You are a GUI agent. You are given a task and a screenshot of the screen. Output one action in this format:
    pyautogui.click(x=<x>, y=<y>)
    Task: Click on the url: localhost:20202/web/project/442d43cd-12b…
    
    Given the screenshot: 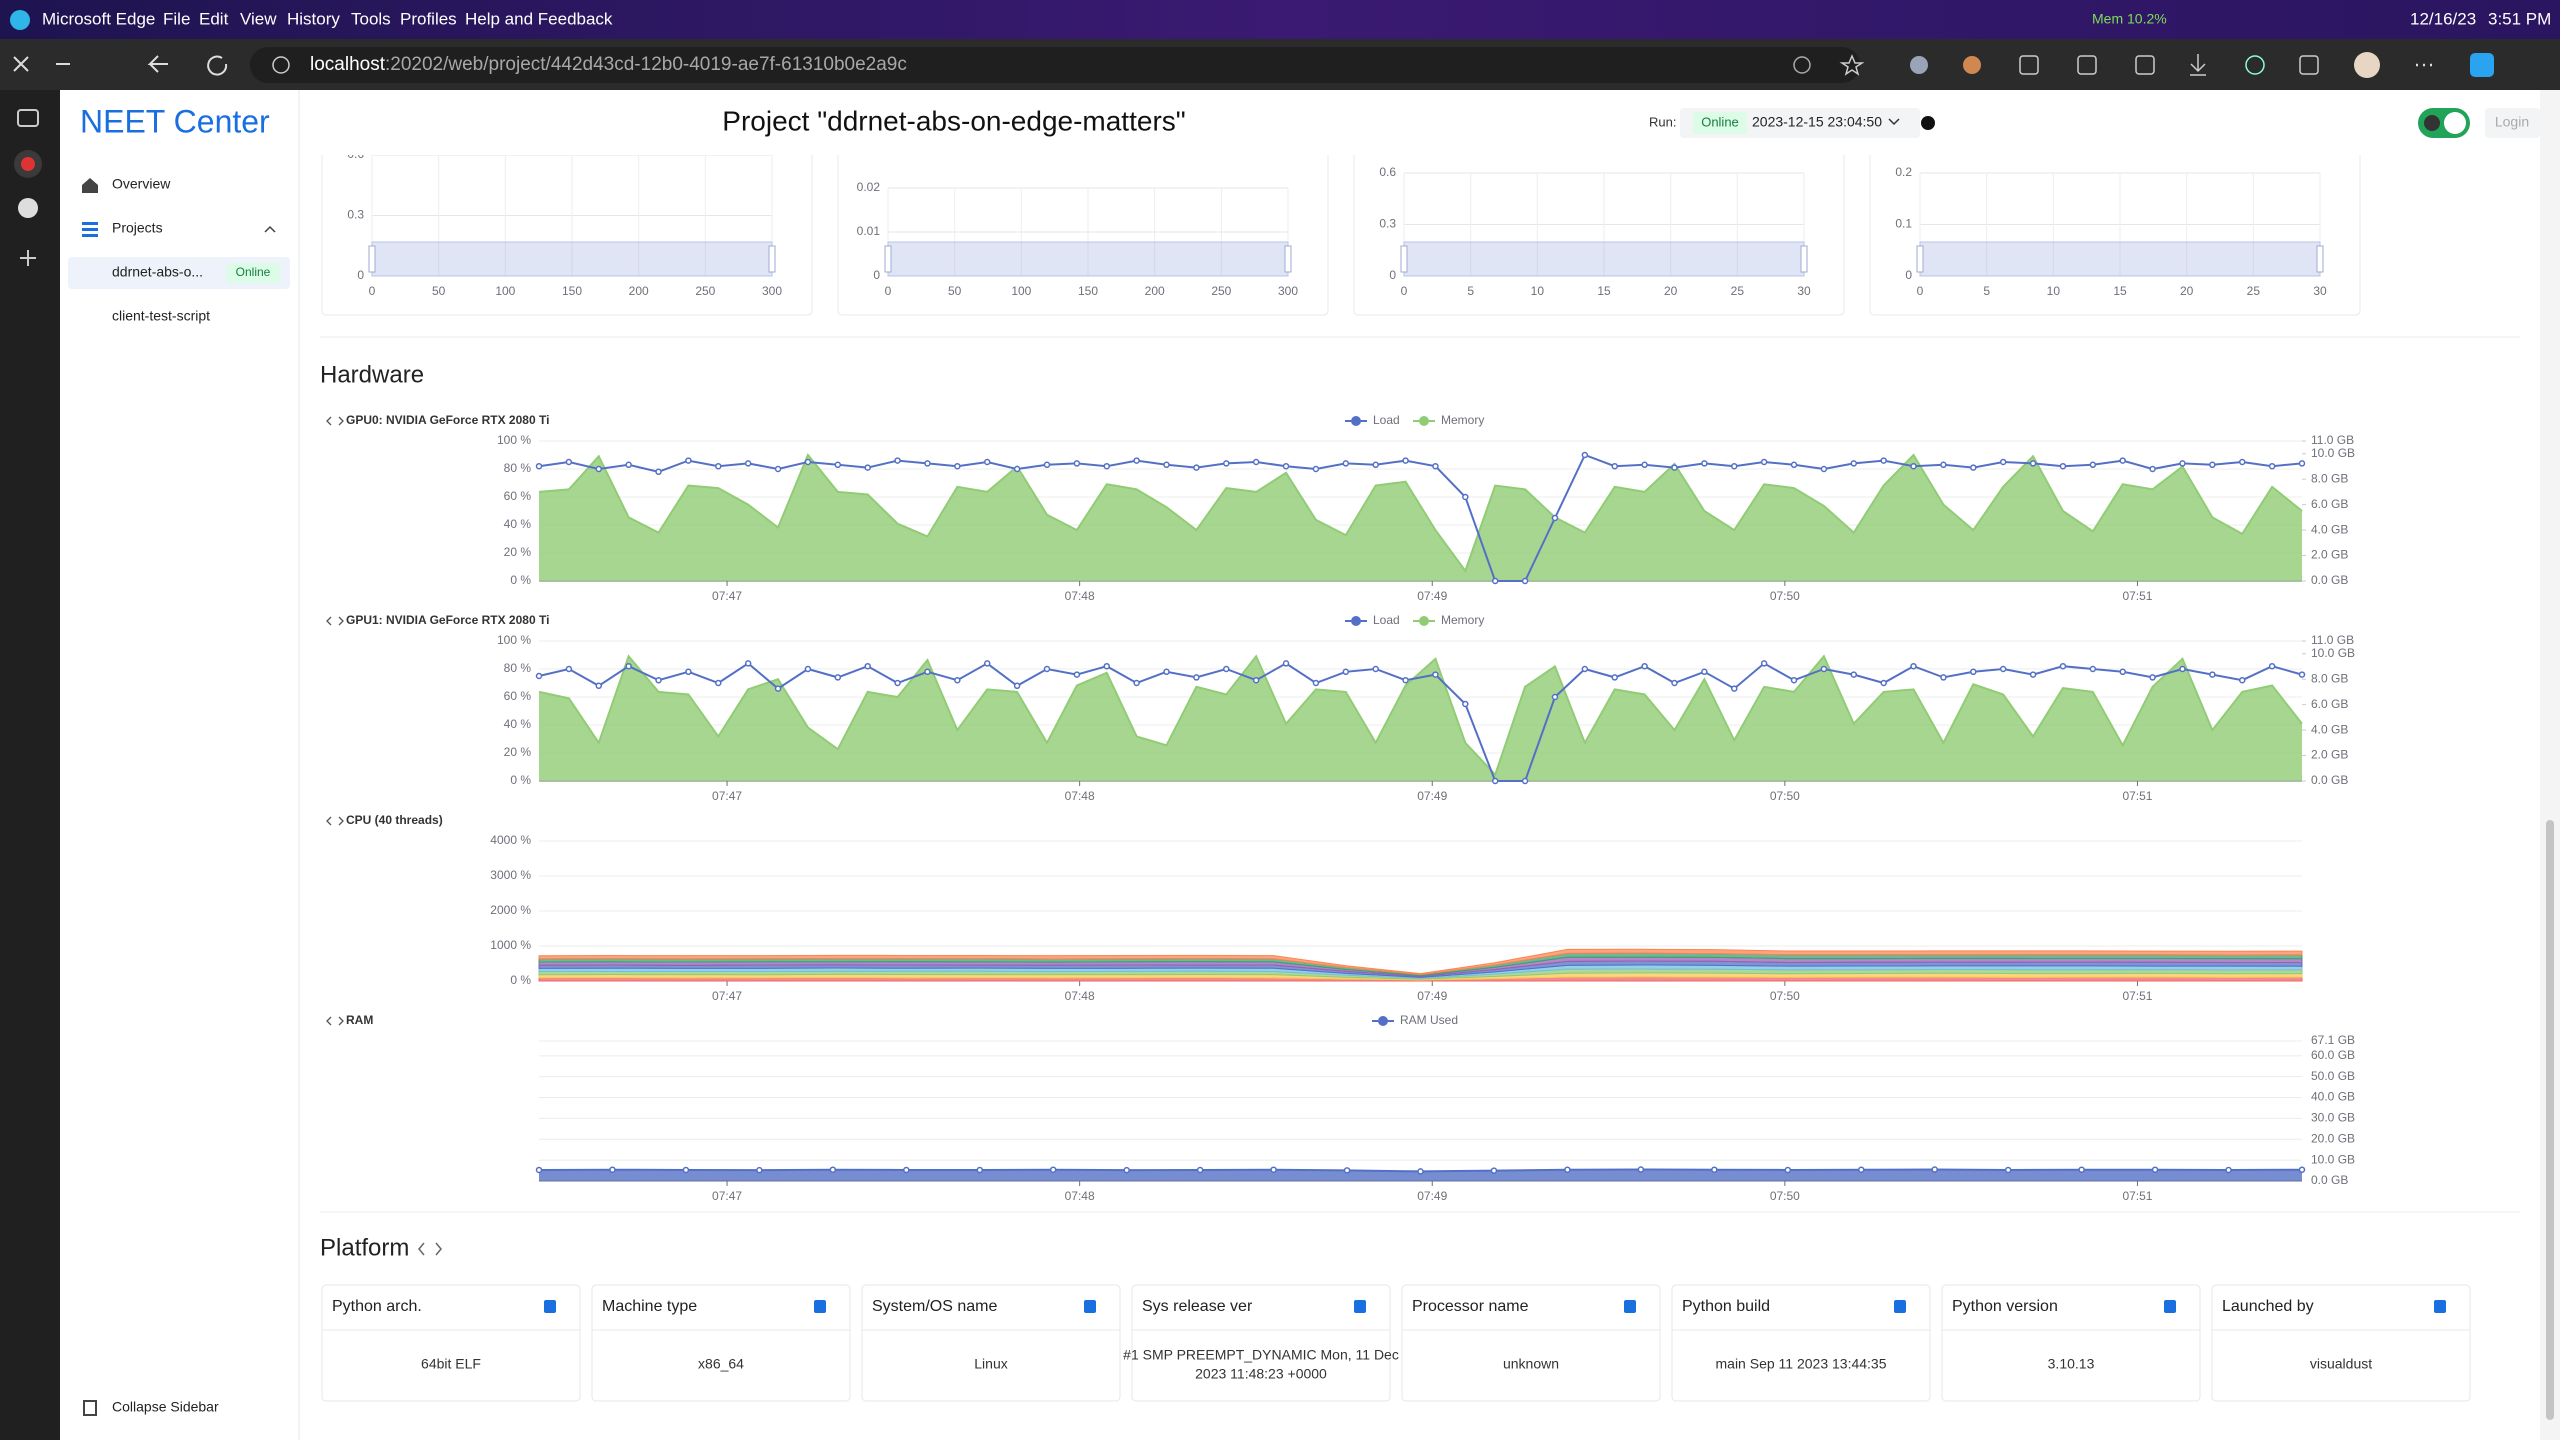 What is the action you would take?
    pyautogui.click(x=608, y=64)
    